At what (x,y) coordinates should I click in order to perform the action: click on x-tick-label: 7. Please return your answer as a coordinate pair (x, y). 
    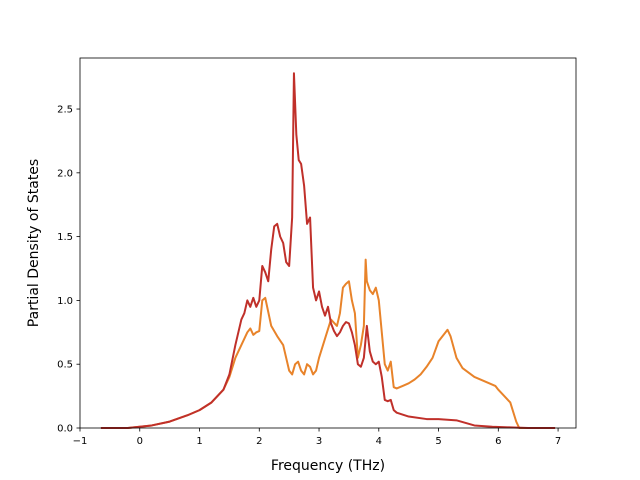
    Looking at the image, I should click on (558, 441).